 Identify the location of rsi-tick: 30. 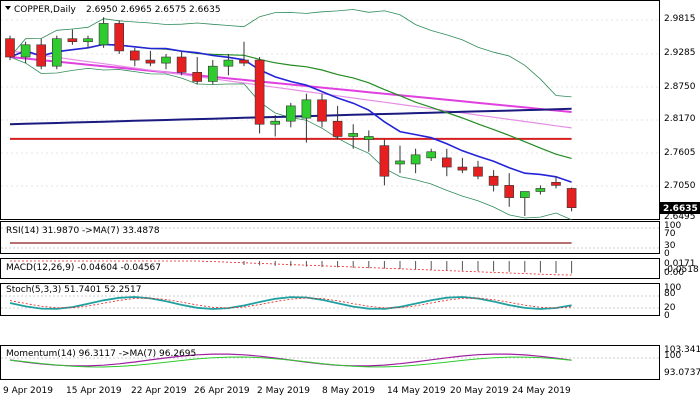
(670, 246).